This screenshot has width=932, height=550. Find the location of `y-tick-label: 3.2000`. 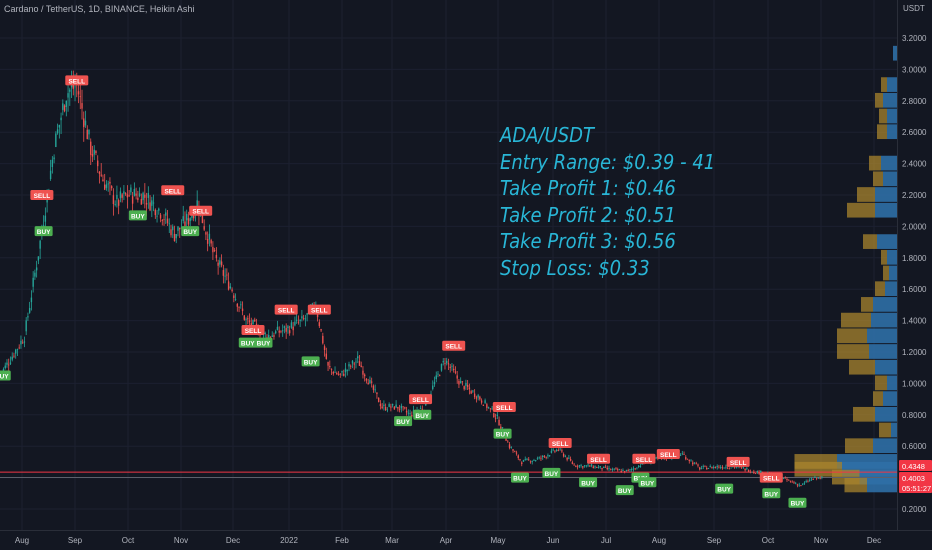

y-tick-label: 3.2000 is located at coordinates (914, 38).